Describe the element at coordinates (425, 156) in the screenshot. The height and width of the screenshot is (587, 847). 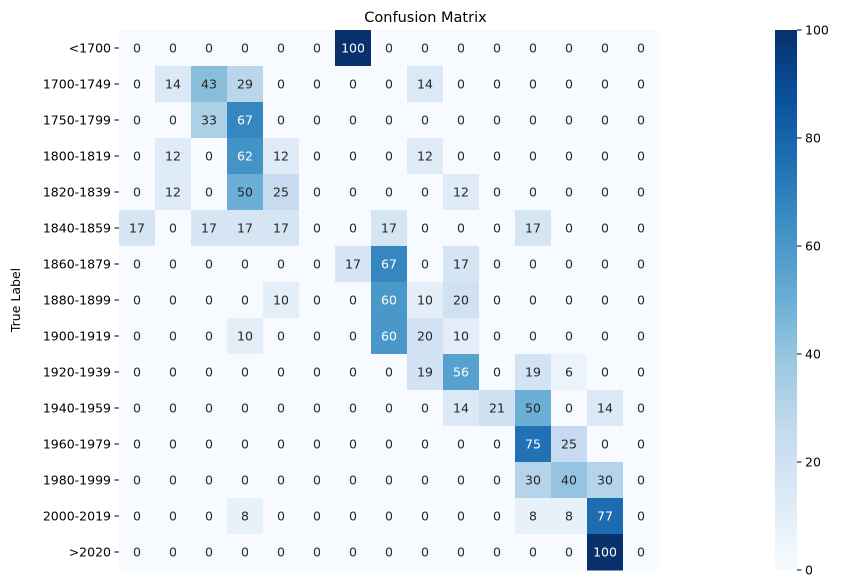
I see `cell-value: 12` at that location.